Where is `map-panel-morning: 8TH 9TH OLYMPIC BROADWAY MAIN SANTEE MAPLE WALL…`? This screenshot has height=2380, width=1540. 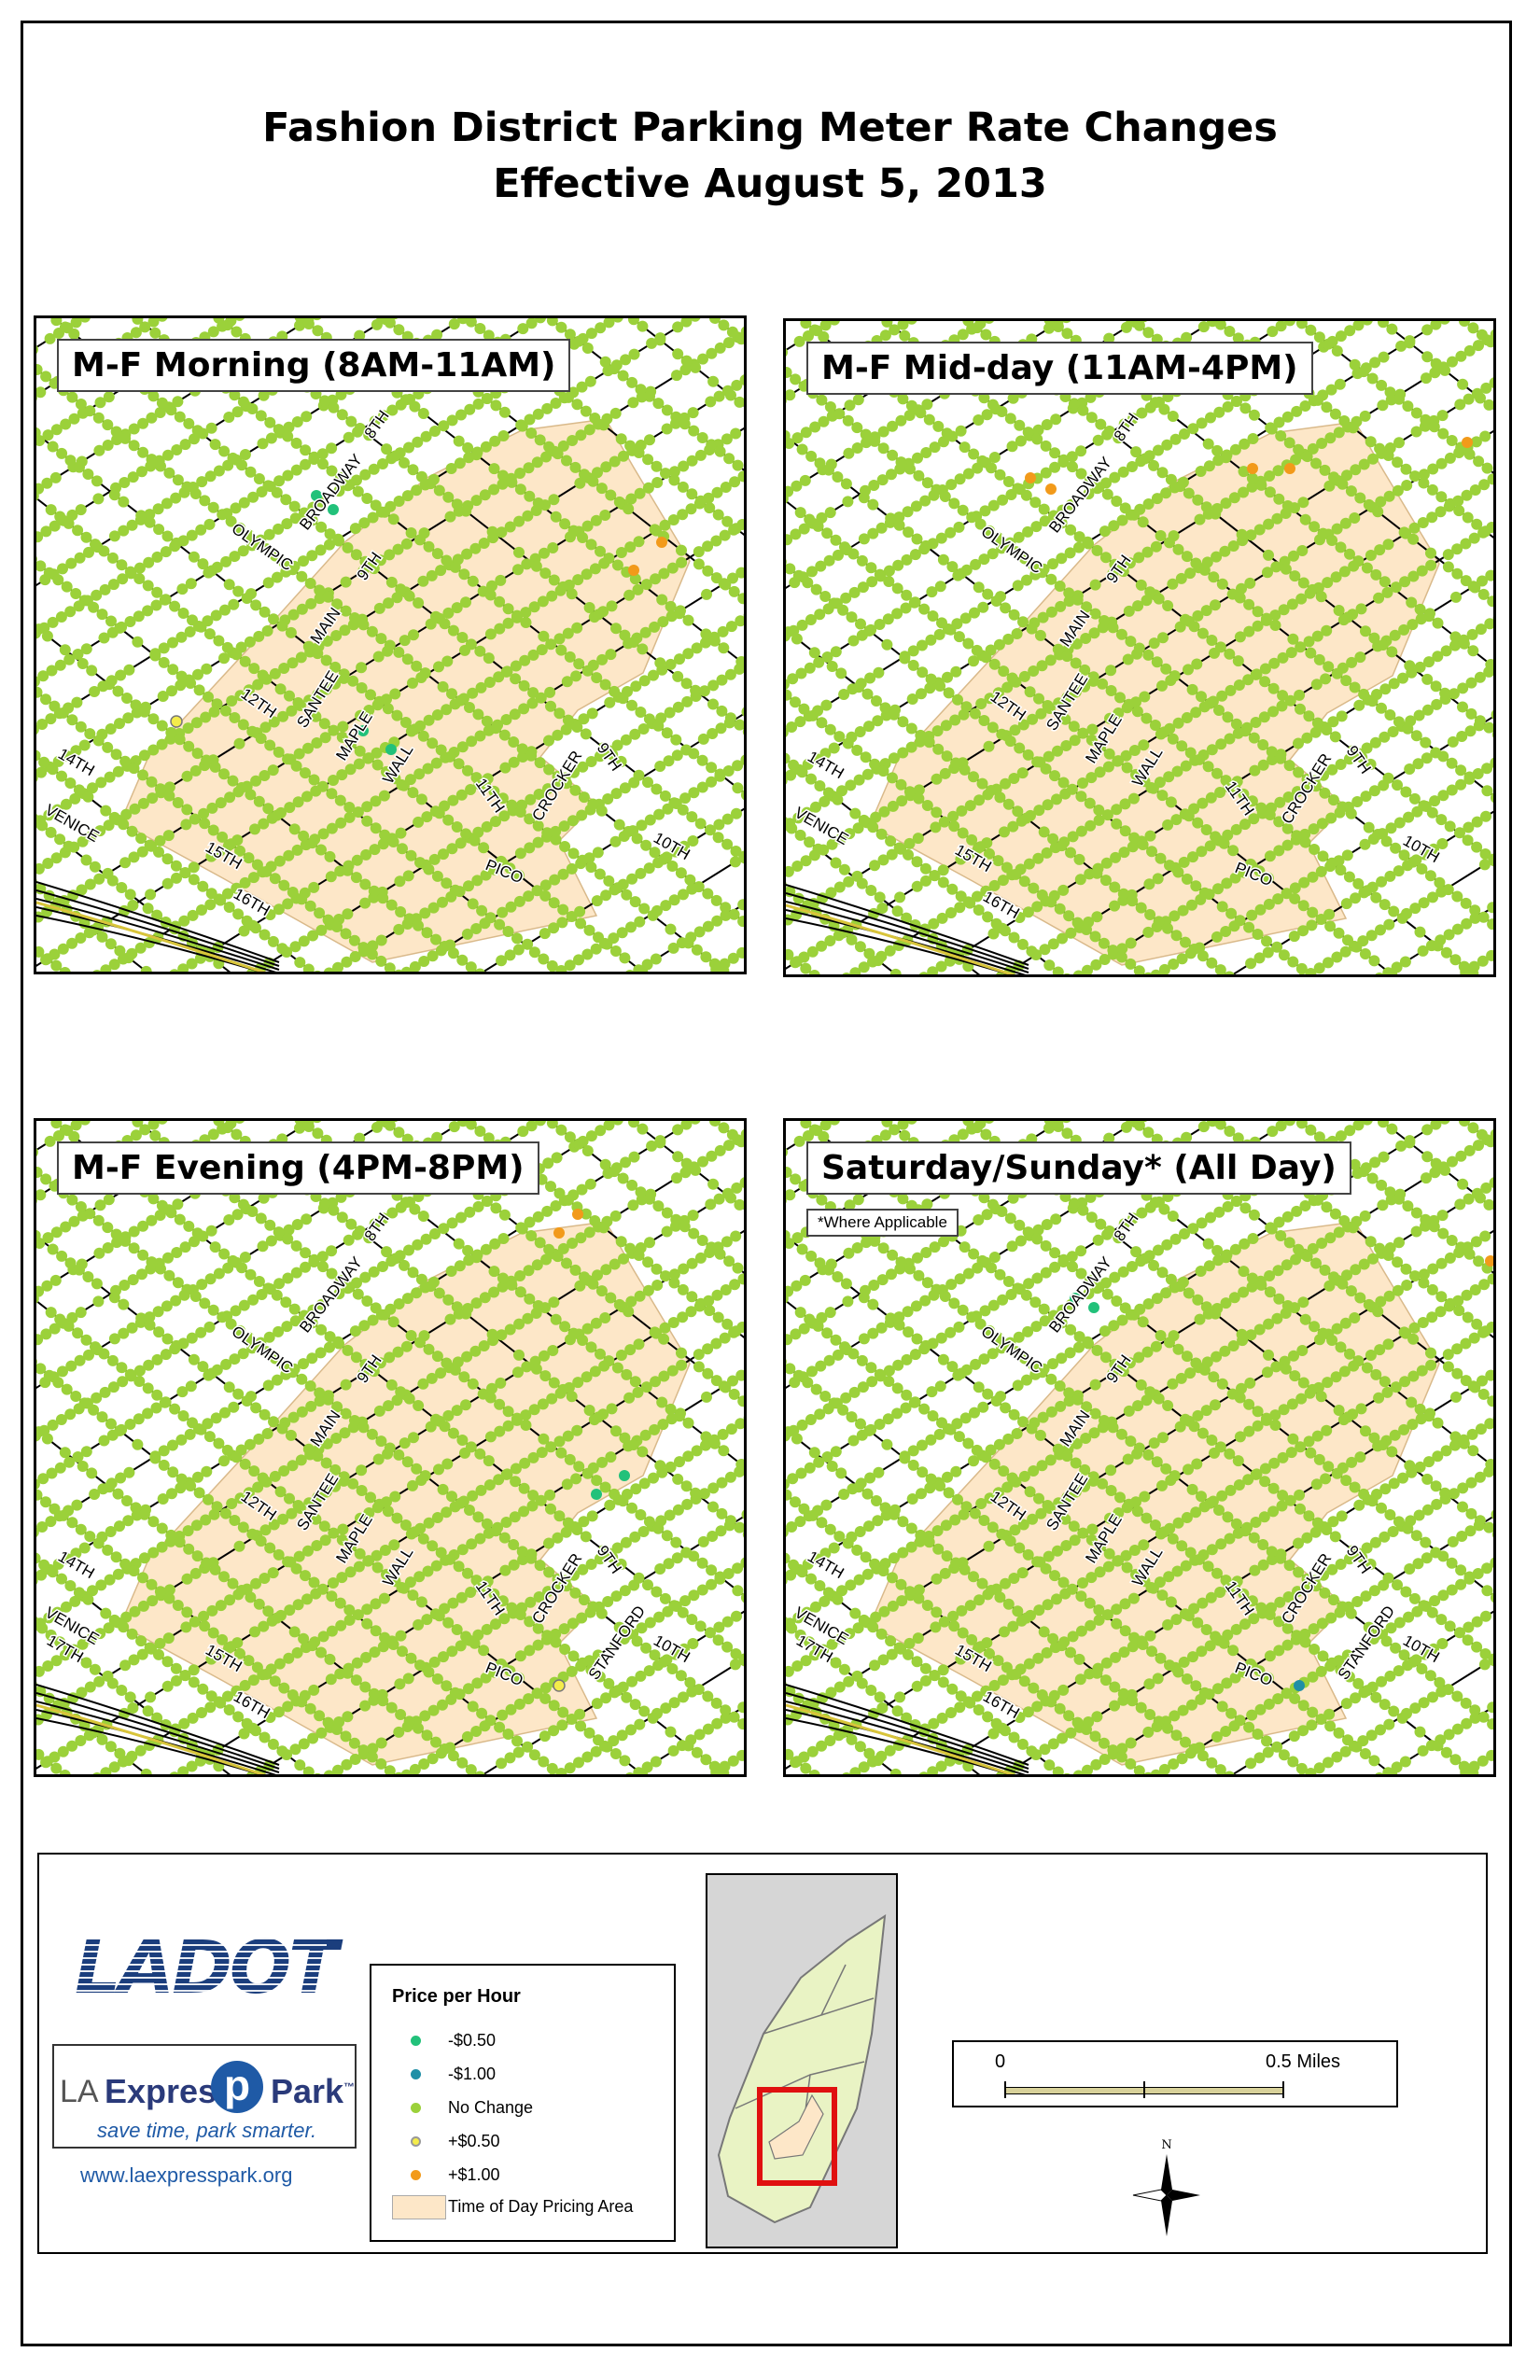 map-panel-morning: 8TH 9TH OLYMPIC BROADWAY MAIN SANTEE MAPLE WALL… is located at coordinates (390, 644).